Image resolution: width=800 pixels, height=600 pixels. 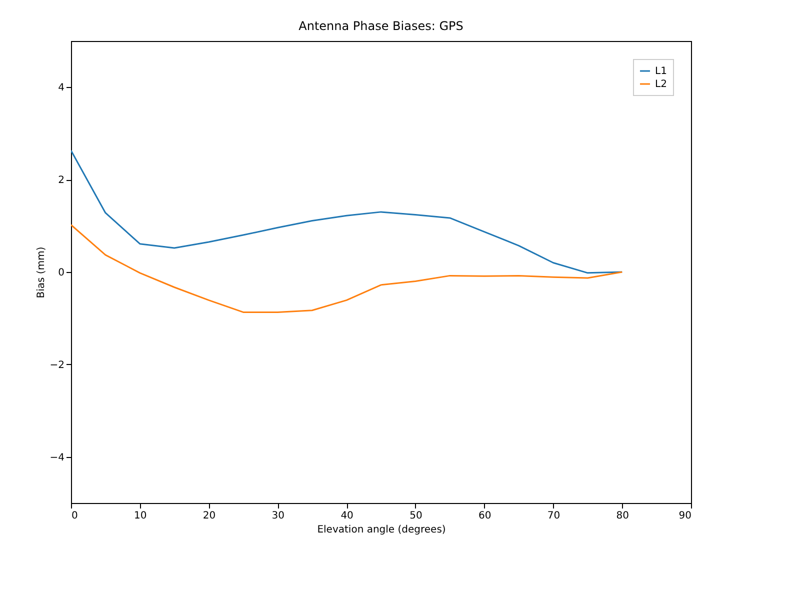 What do you see at coordinates (75, 516) in the screenshot?
I see `x-tick-label: 0` at bounding box center [75, 516].